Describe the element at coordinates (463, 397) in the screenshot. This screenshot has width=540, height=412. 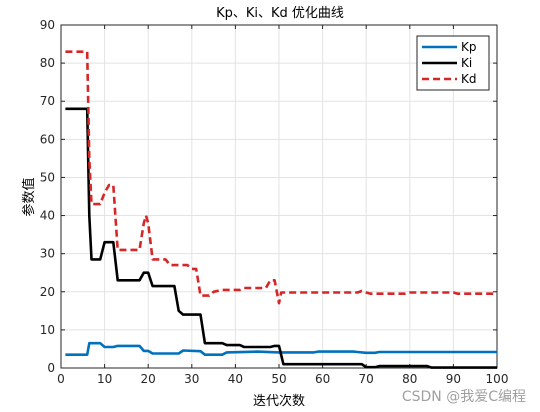
I see `watermark-text: CSDN @我爱C编程` at that location.